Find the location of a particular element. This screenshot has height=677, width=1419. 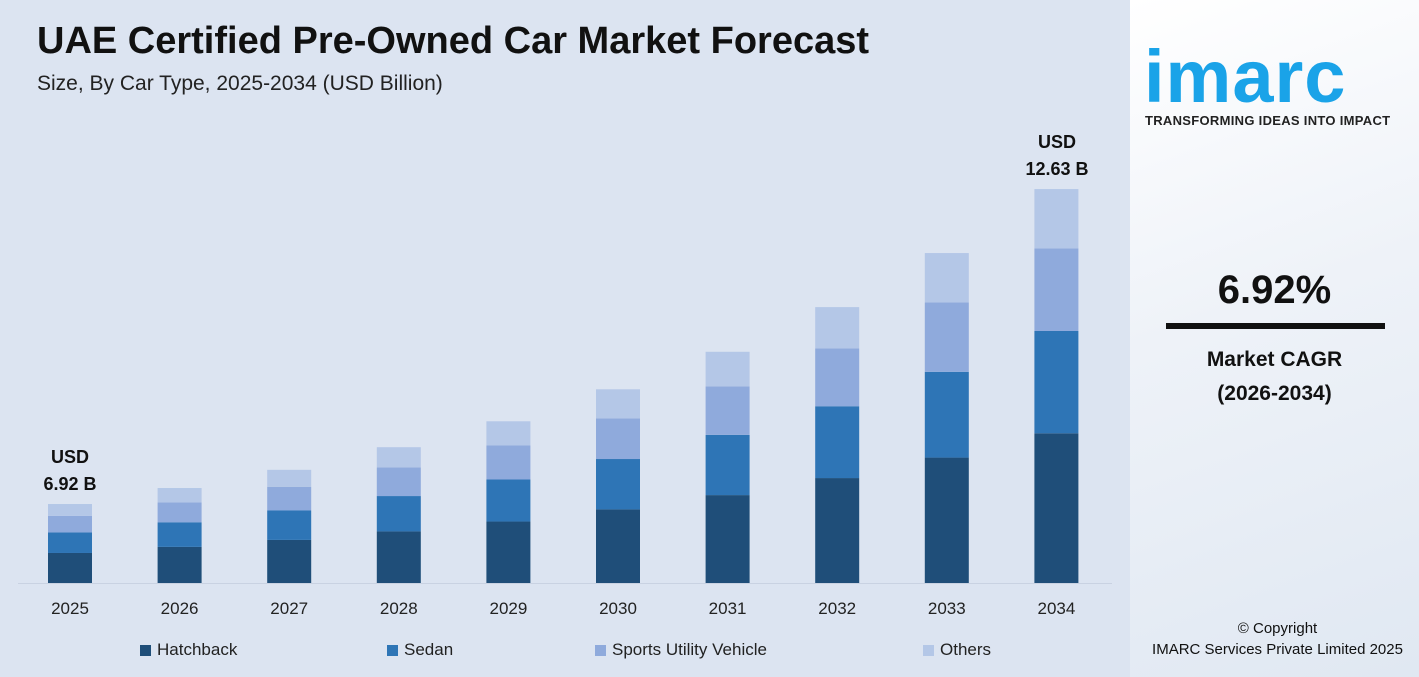

bar-others-2031 is located at coordinates (727, 369).